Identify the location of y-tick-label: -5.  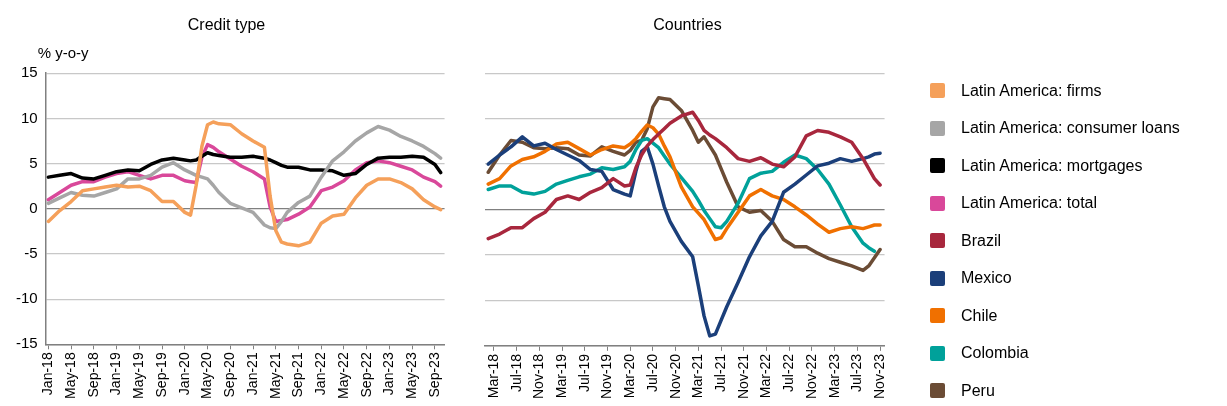
(31, 253).